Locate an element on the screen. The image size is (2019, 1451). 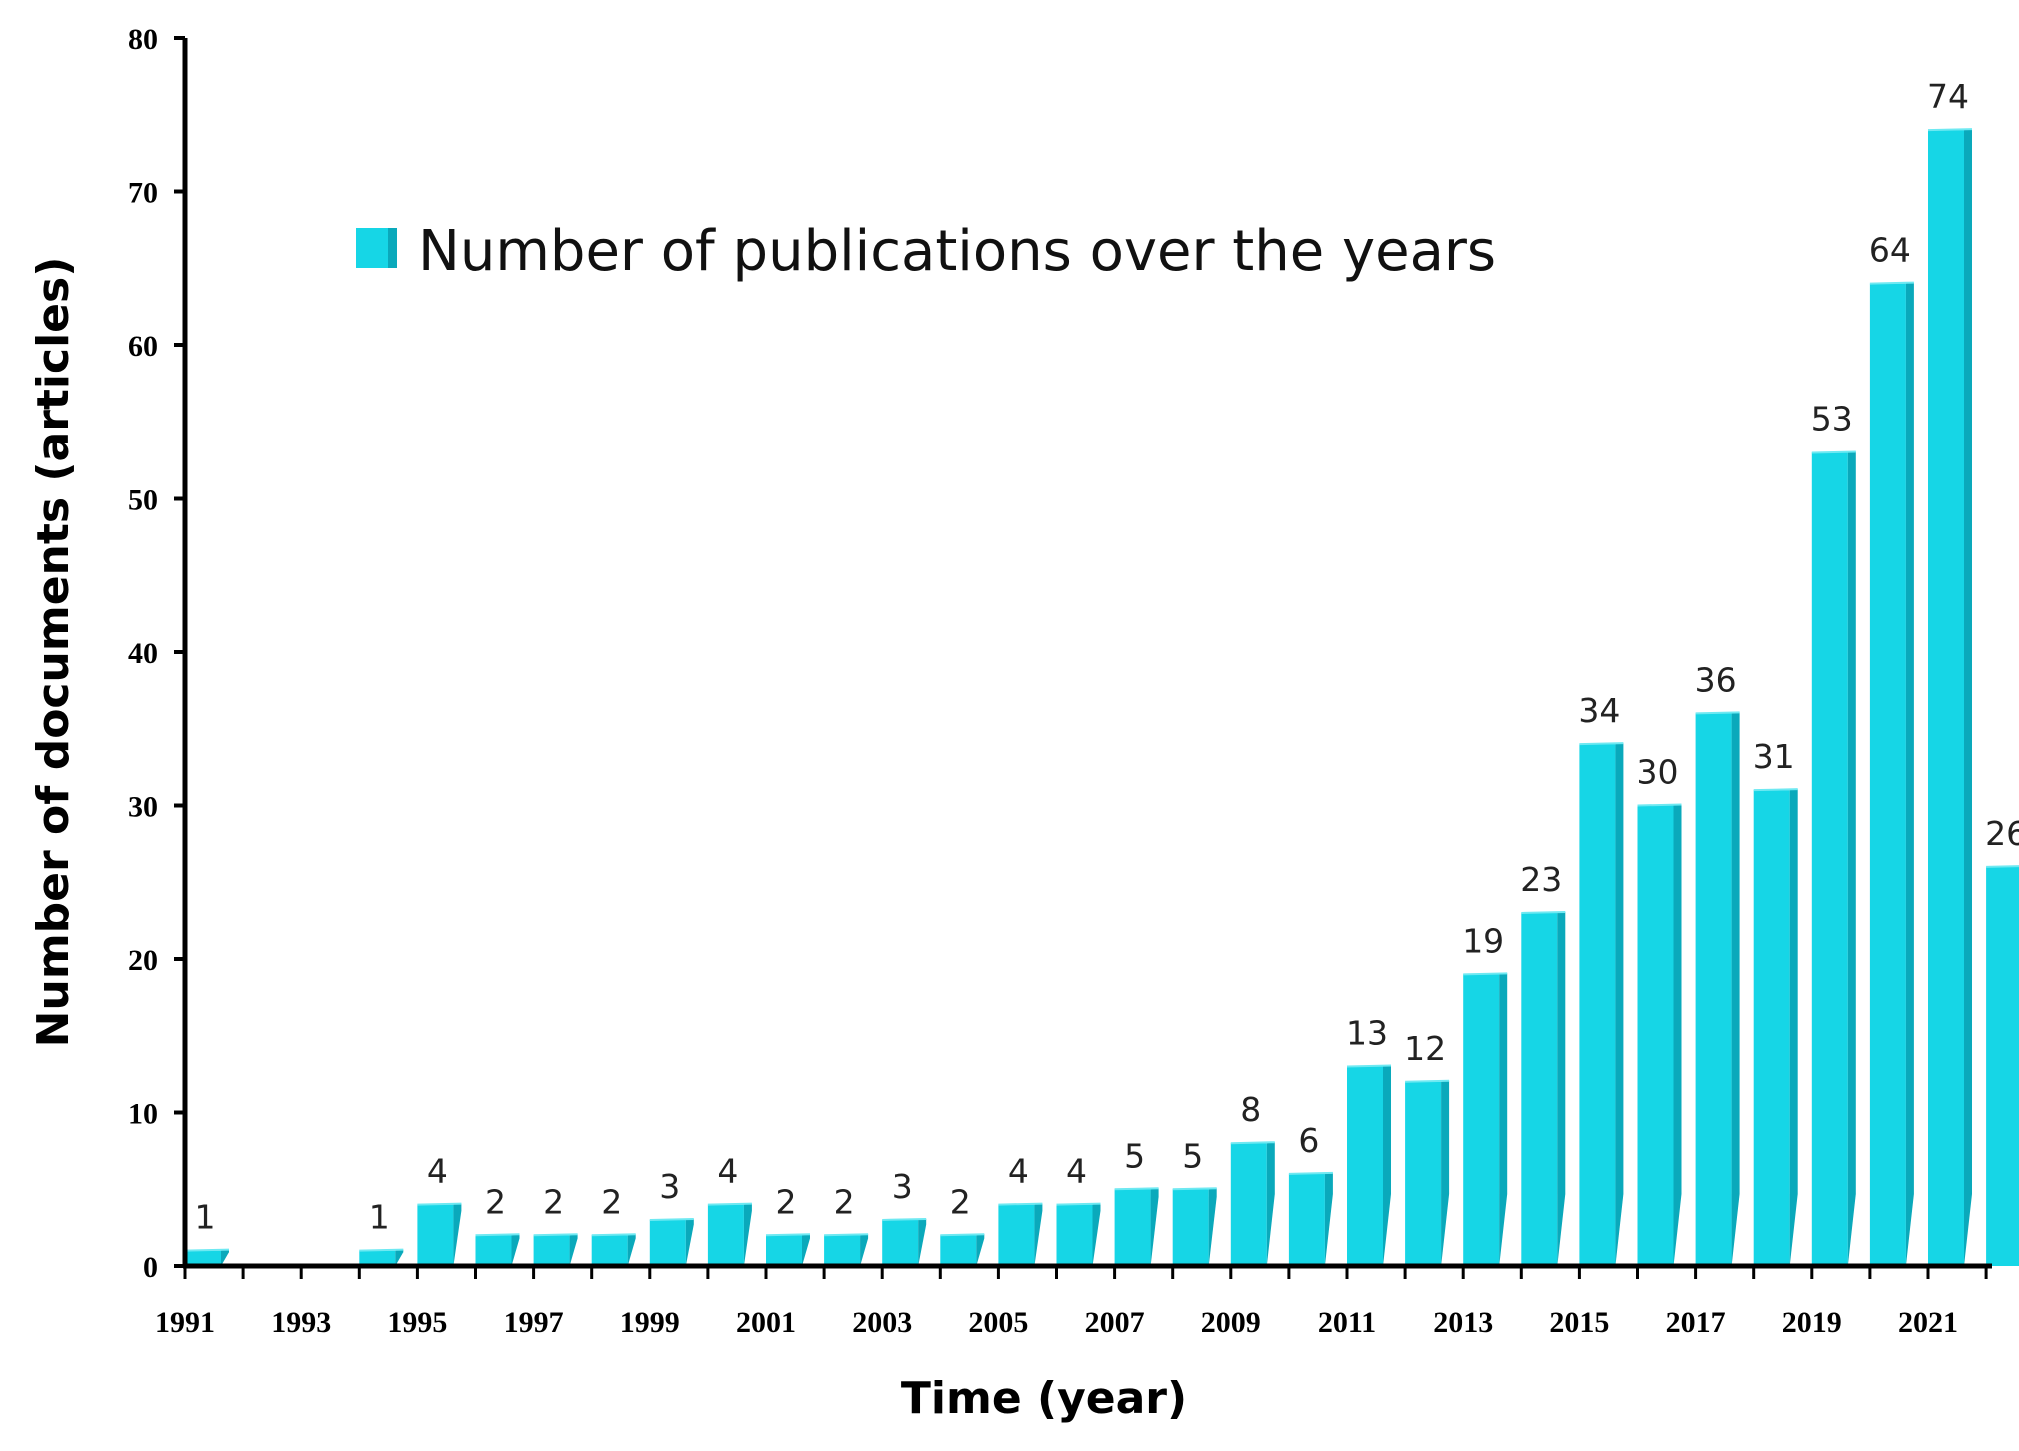
x-tick-label: 2009 is located at coordinates (1231, 1322).